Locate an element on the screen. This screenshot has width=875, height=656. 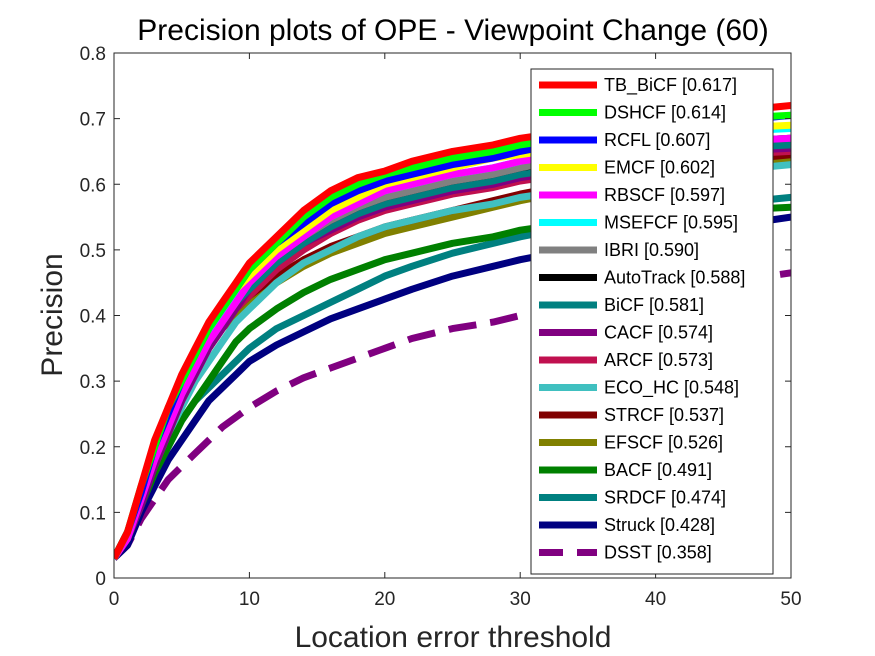
legend-label-3: EMCF [0.602] is located at coordinates (659, 168).